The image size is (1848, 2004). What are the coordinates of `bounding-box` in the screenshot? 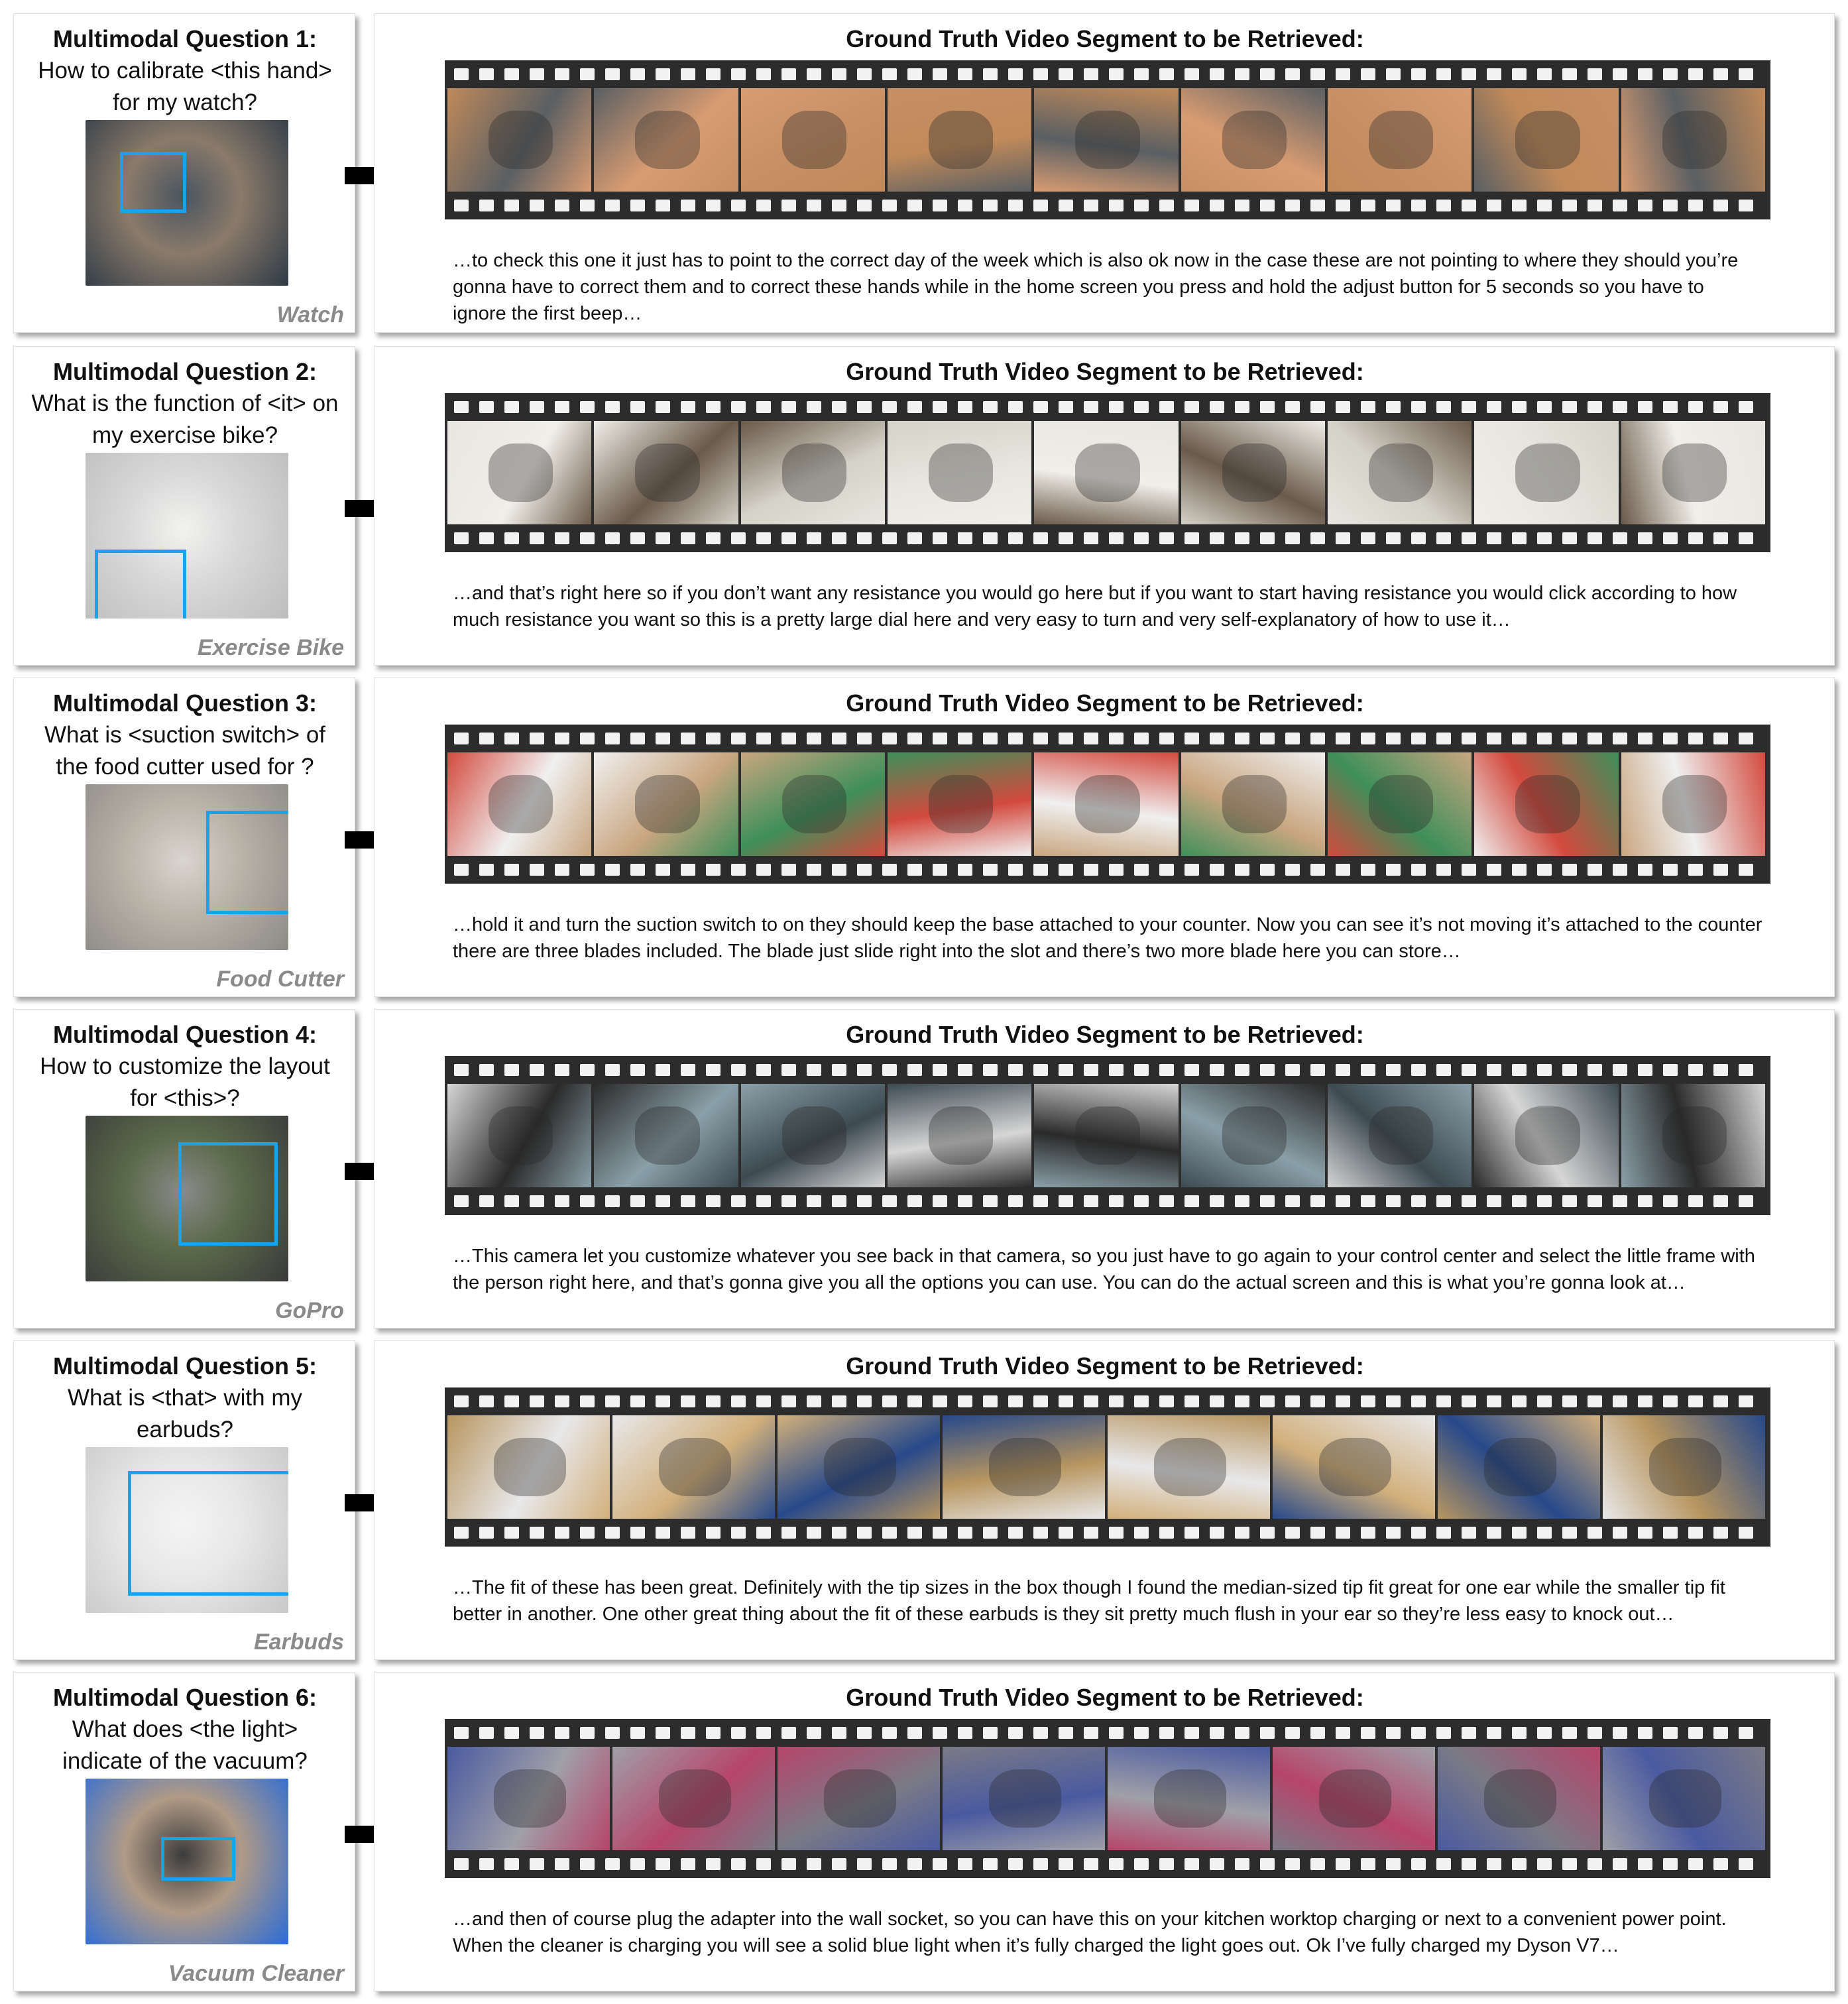 It's located at (247, 862).